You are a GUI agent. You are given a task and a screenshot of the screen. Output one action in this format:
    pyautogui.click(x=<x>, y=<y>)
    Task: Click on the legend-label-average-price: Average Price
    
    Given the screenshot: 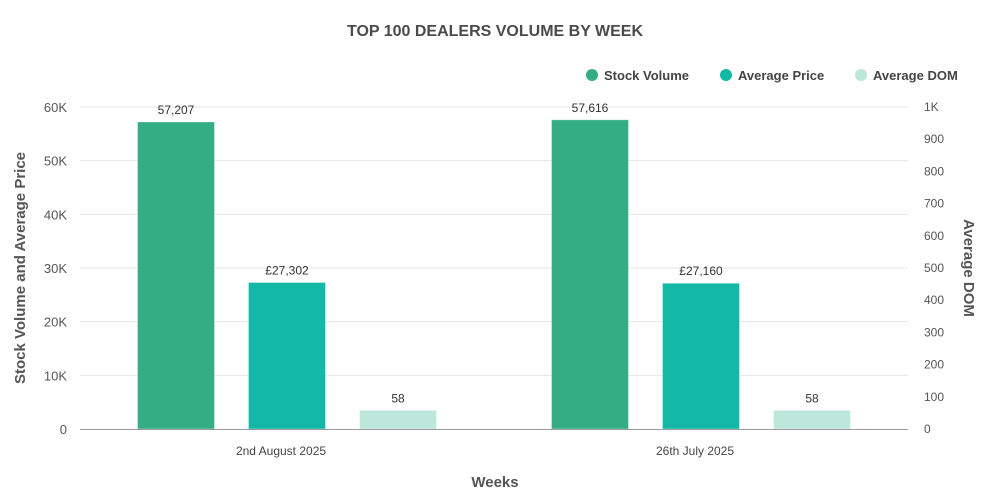 What is the action you would take?
    pyautogui.click(x=781, y=75)
    